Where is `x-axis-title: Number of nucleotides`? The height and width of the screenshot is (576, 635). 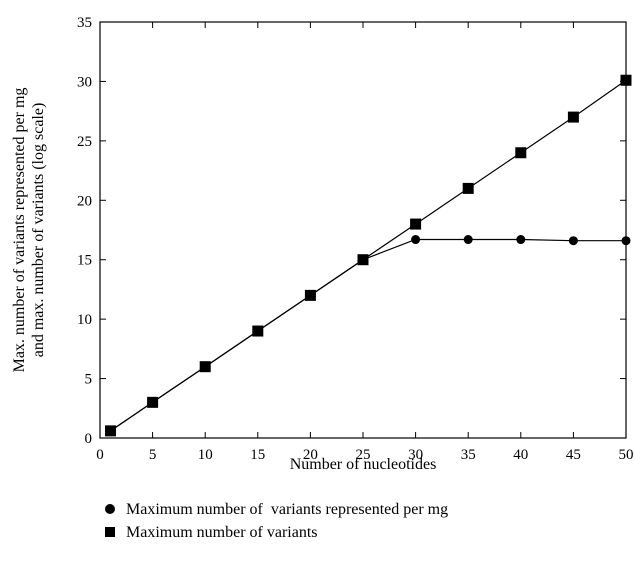 x-axis-title: Number of nucleotides is located at coordinates (363, 464).